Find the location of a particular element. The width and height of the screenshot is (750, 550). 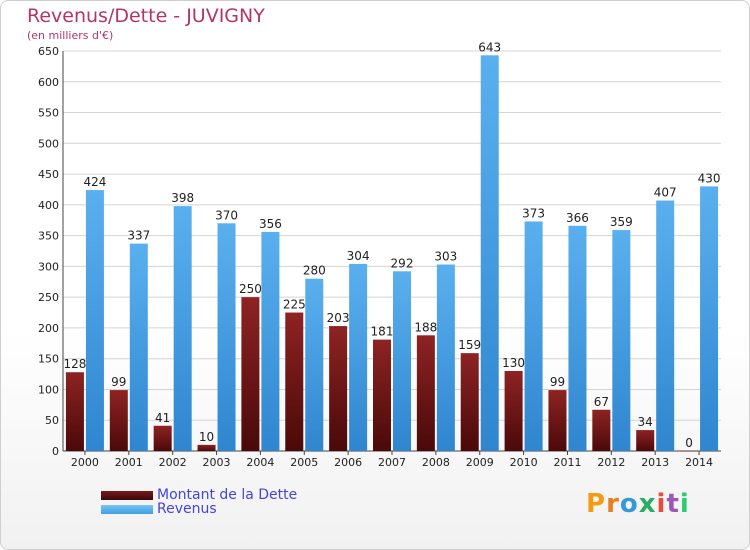

data-label-dette: 67 is located at coordinates (601, 402).